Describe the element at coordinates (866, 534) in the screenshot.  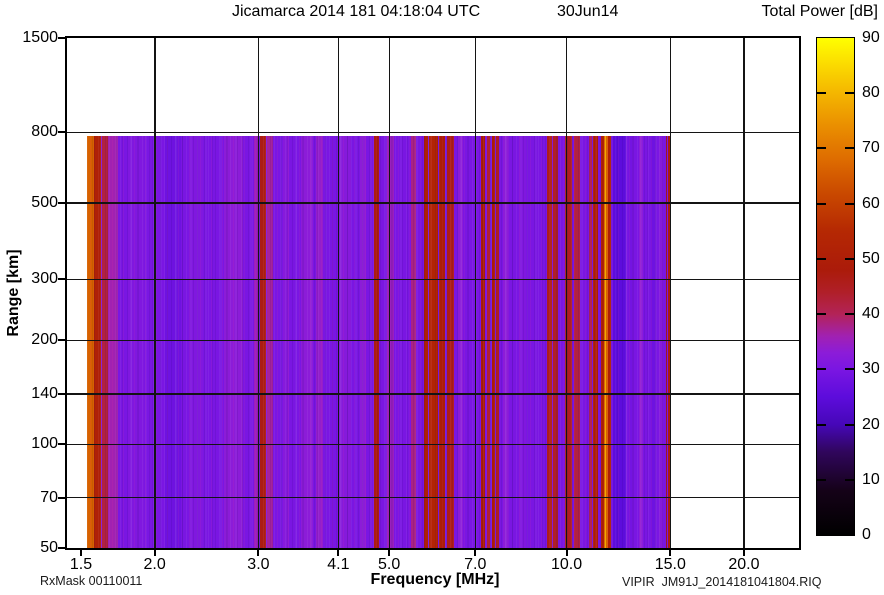
I see `colorbar-tick-label: 0` at that location.